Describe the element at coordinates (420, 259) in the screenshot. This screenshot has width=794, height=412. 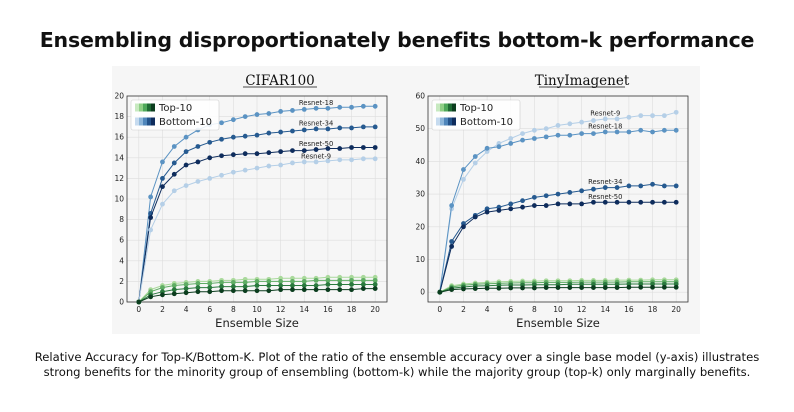
I see `y-tick-label: 10` at that location.